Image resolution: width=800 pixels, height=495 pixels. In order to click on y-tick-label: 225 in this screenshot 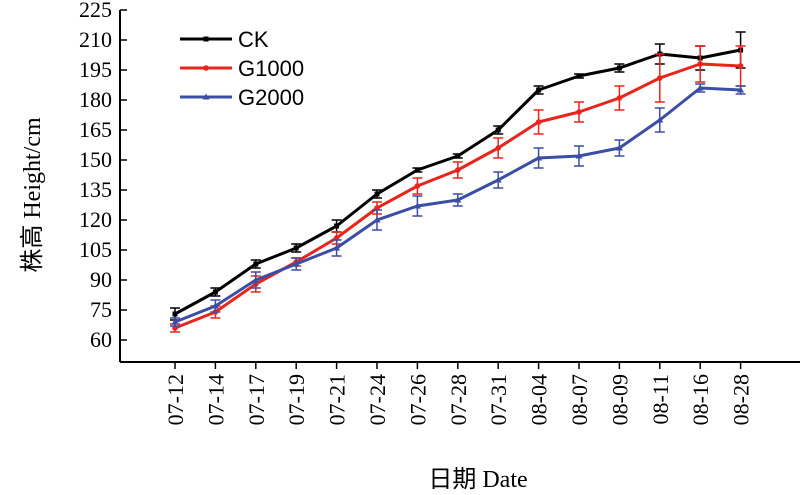, I will do `click(95, 11)`.